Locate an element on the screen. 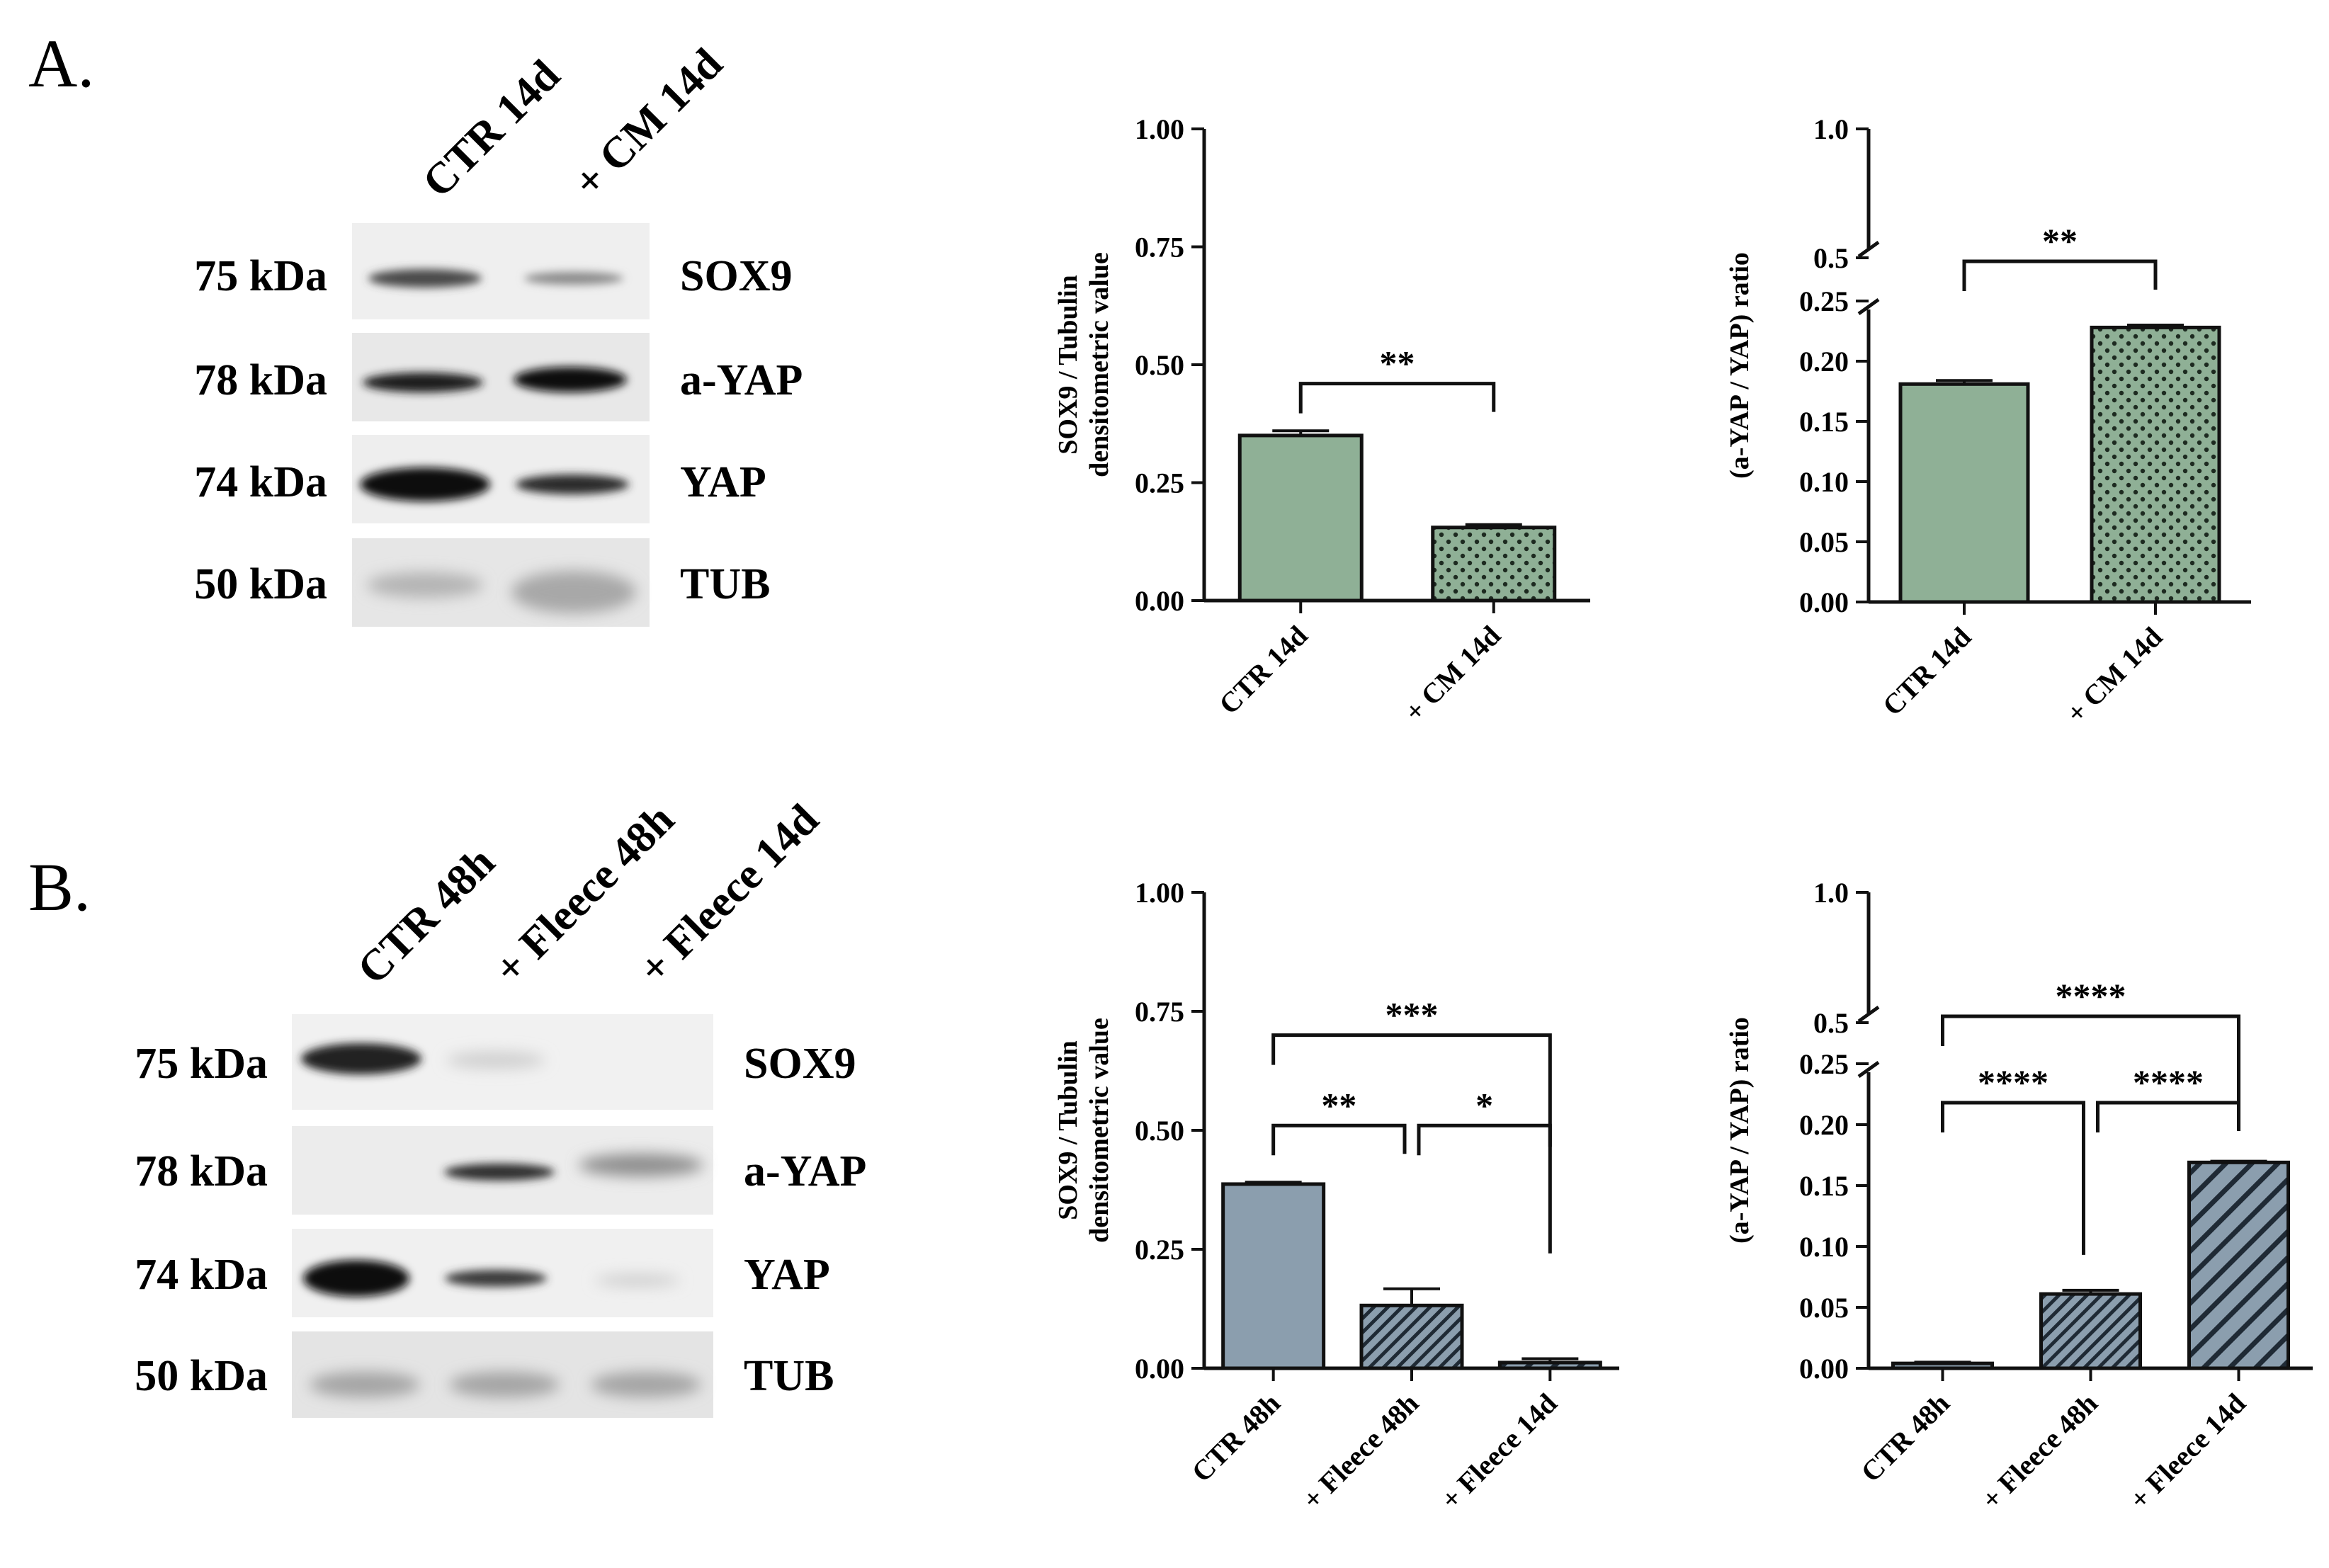 The width and height of the screenshot is (2329, 1568). panel-label-a: A. is located at coordinates (61, 63).